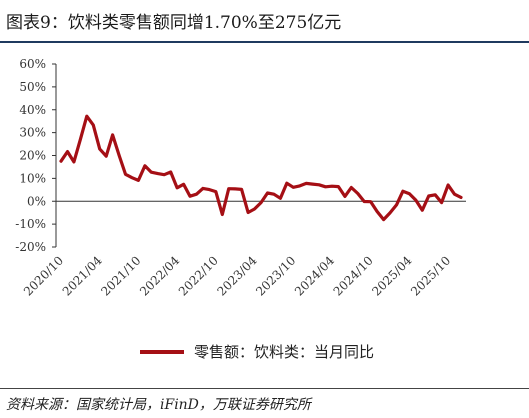 The width and height of the screenshot is (529, 418). Describe the element at coordinates (162, 351) in the screenshot. I see `legend-swatch` at that location.